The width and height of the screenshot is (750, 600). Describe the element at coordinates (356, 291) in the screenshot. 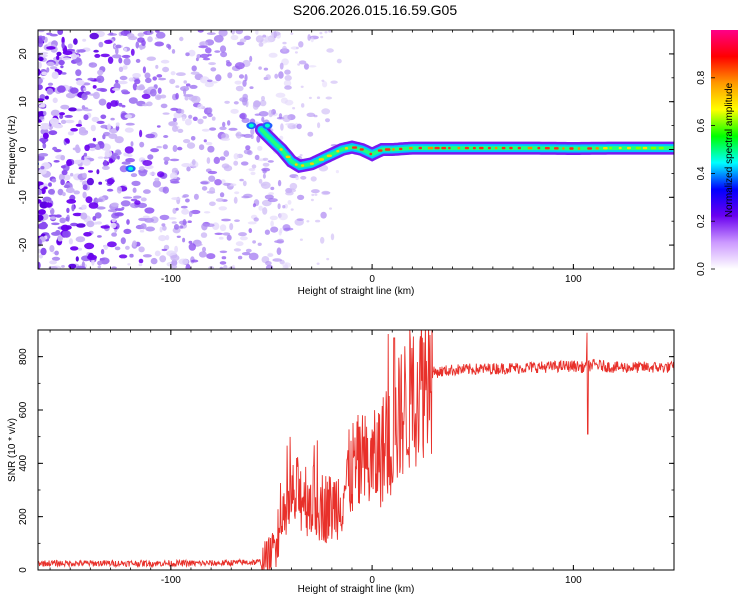

I see `spectrogram-xlabel: Height of straight line (km)` at that location.